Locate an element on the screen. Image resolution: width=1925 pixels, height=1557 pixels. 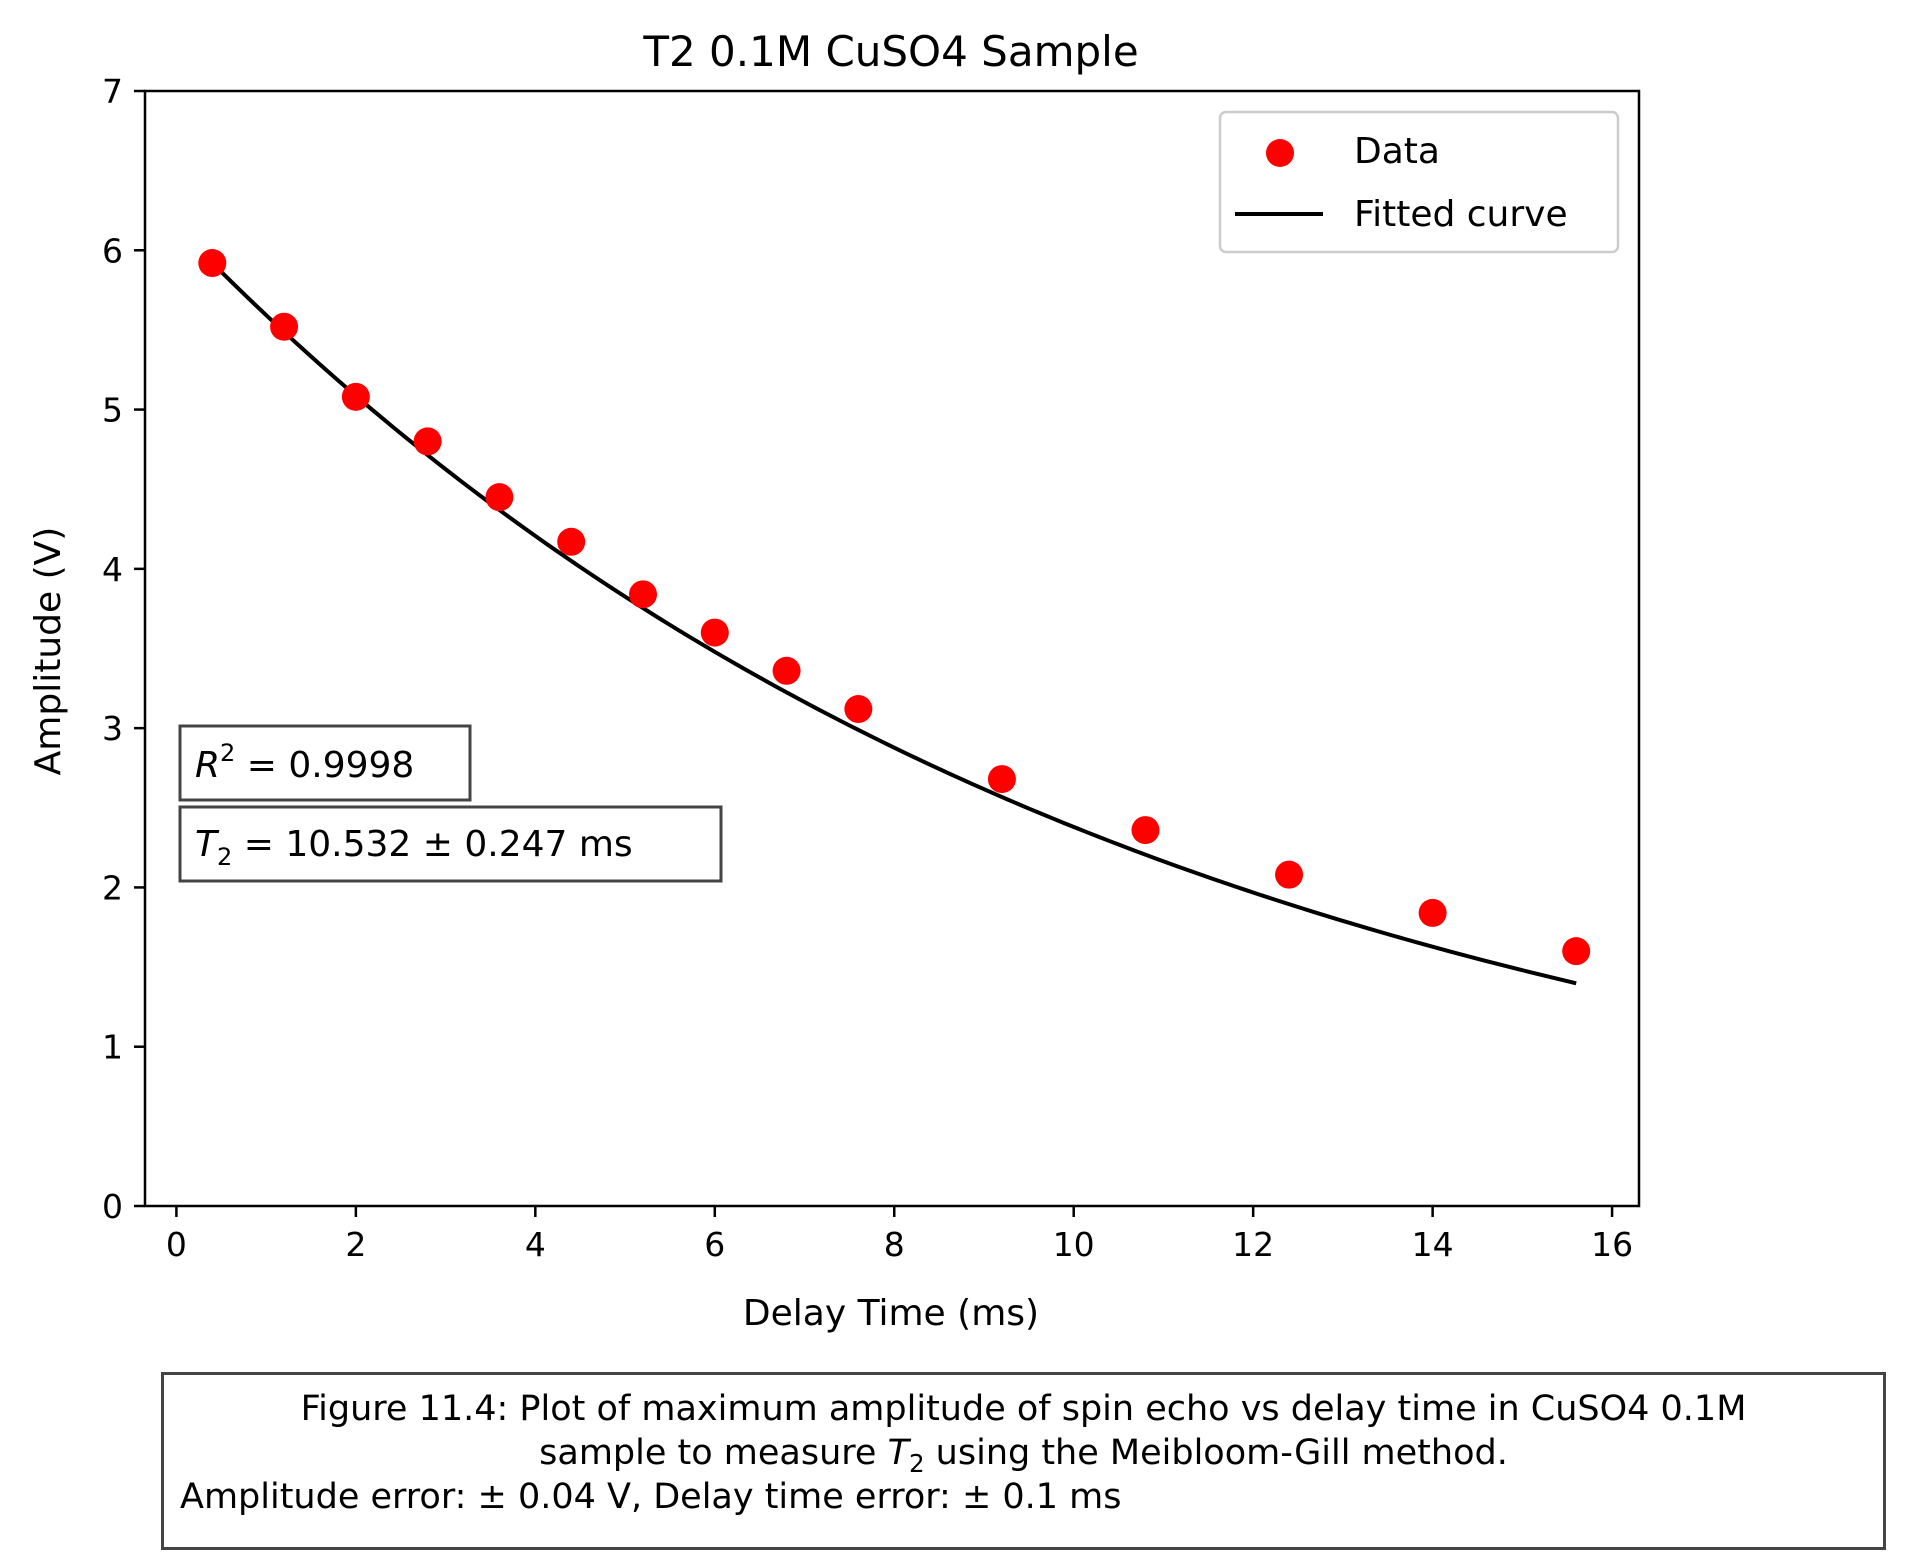
x-tick-label: 6 is located at coordinates (714, 1244).